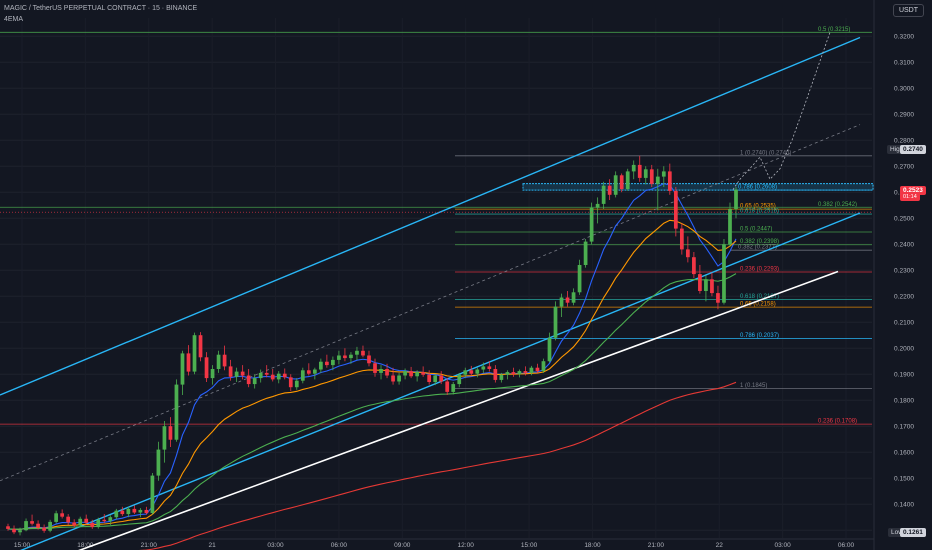 The image size is (932, 550). Describe the element at coordinates (759, 212) in the screenshot. I see `fib-level-label: 0.618 (0.2516)` at that location.